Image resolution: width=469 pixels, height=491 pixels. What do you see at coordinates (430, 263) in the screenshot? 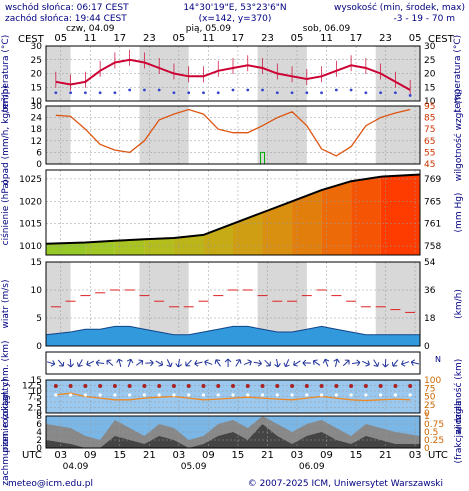
I see `y2-tick-label: 54` at bounding box center [430, 263].